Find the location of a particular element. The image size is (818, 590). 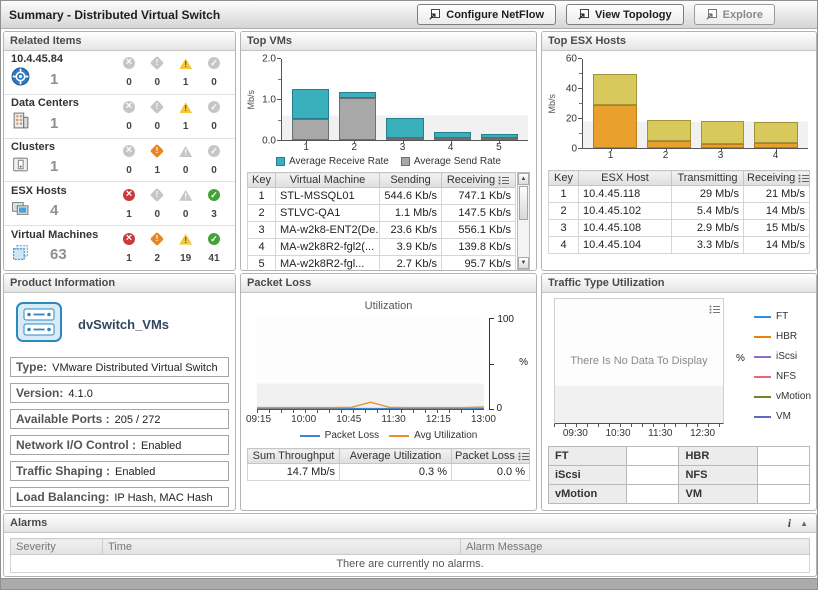

table-row: 14.7 Mb/s 0.3 % 0.0 % is located at coordinates (388, 472).